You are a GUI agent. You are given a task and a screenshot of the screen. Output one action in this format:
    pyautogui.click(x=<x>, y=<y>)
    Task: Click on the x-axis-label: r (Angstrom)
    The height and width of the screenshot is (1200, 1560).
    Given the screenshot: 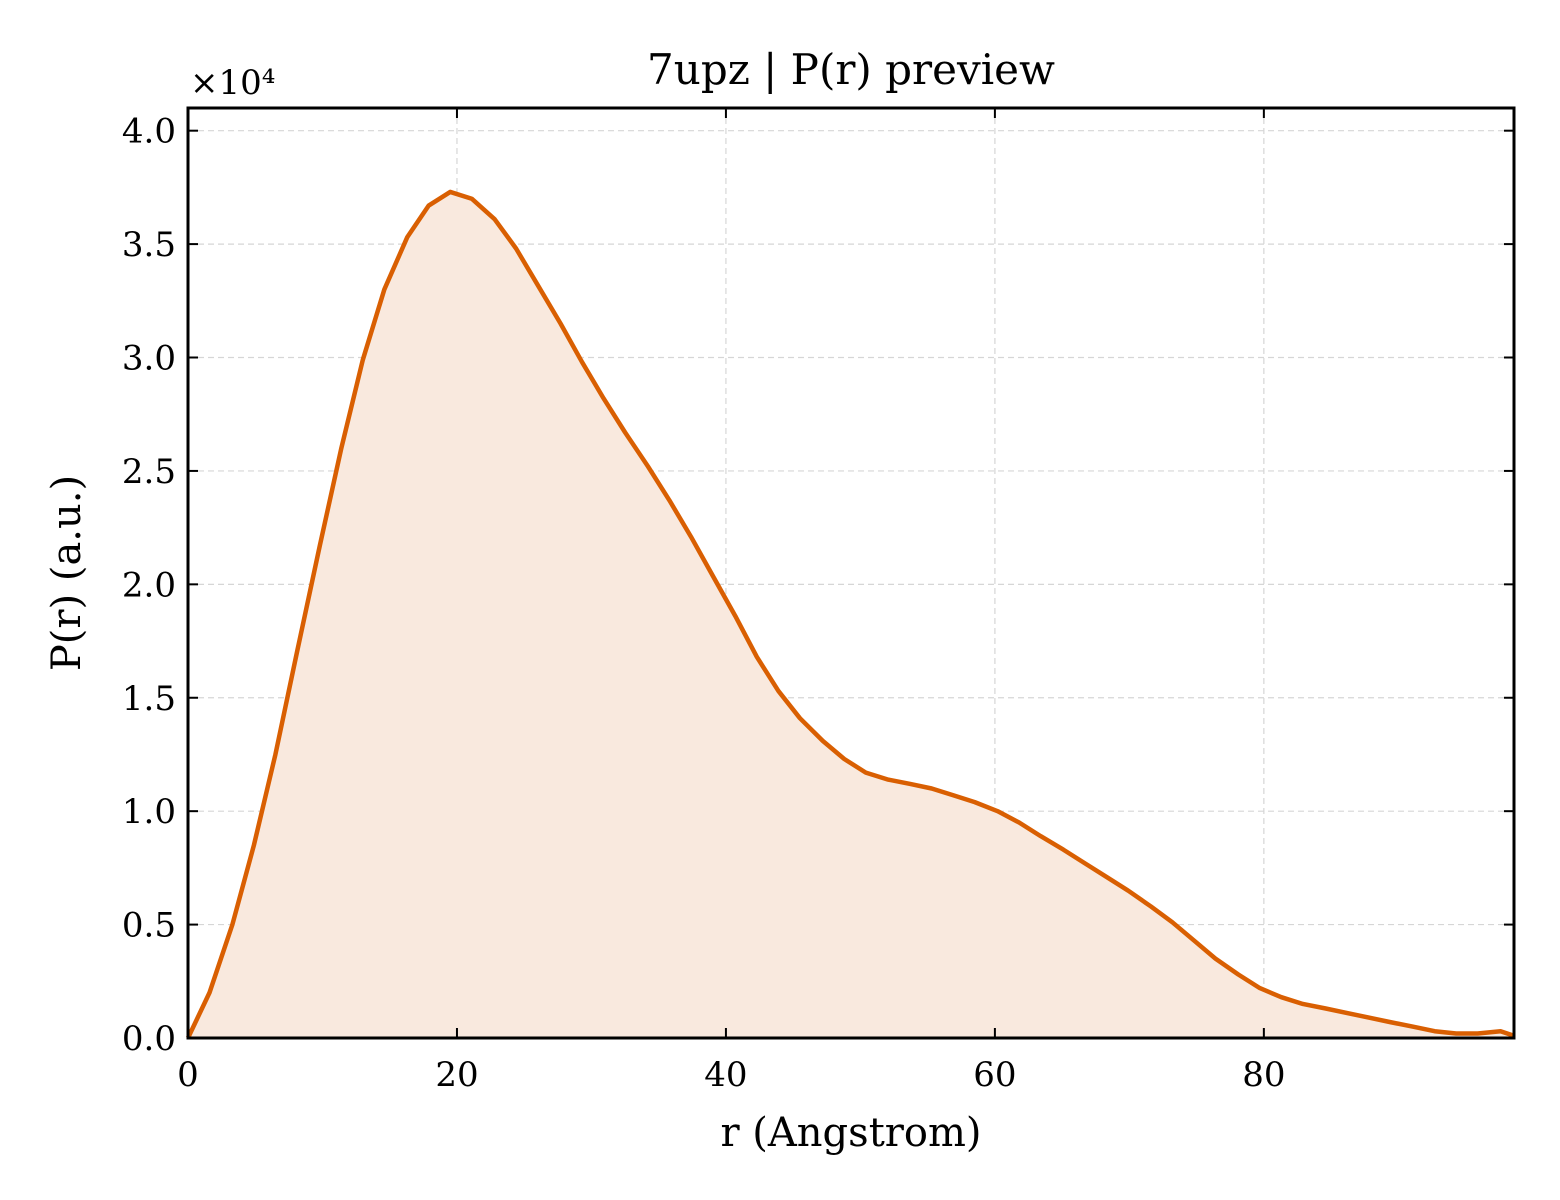 What is the action you would take?
    pyautogui.click(x=850, y=1133)
    